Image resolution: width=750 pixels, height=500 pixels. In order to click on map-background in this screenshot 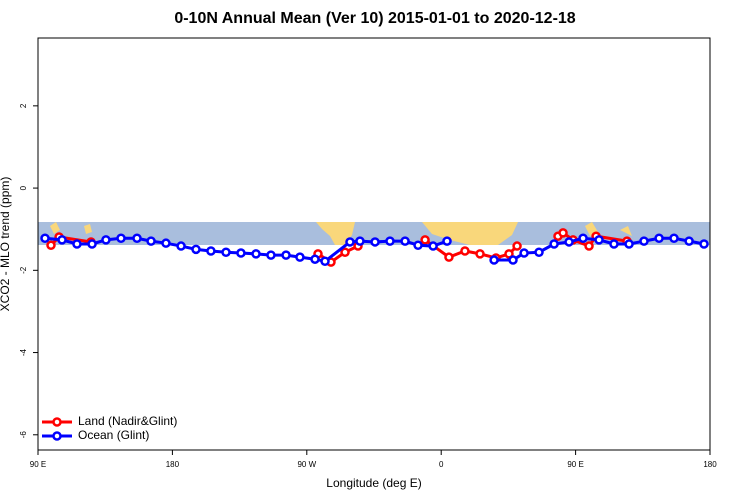, I will do `click(374, 233)`.